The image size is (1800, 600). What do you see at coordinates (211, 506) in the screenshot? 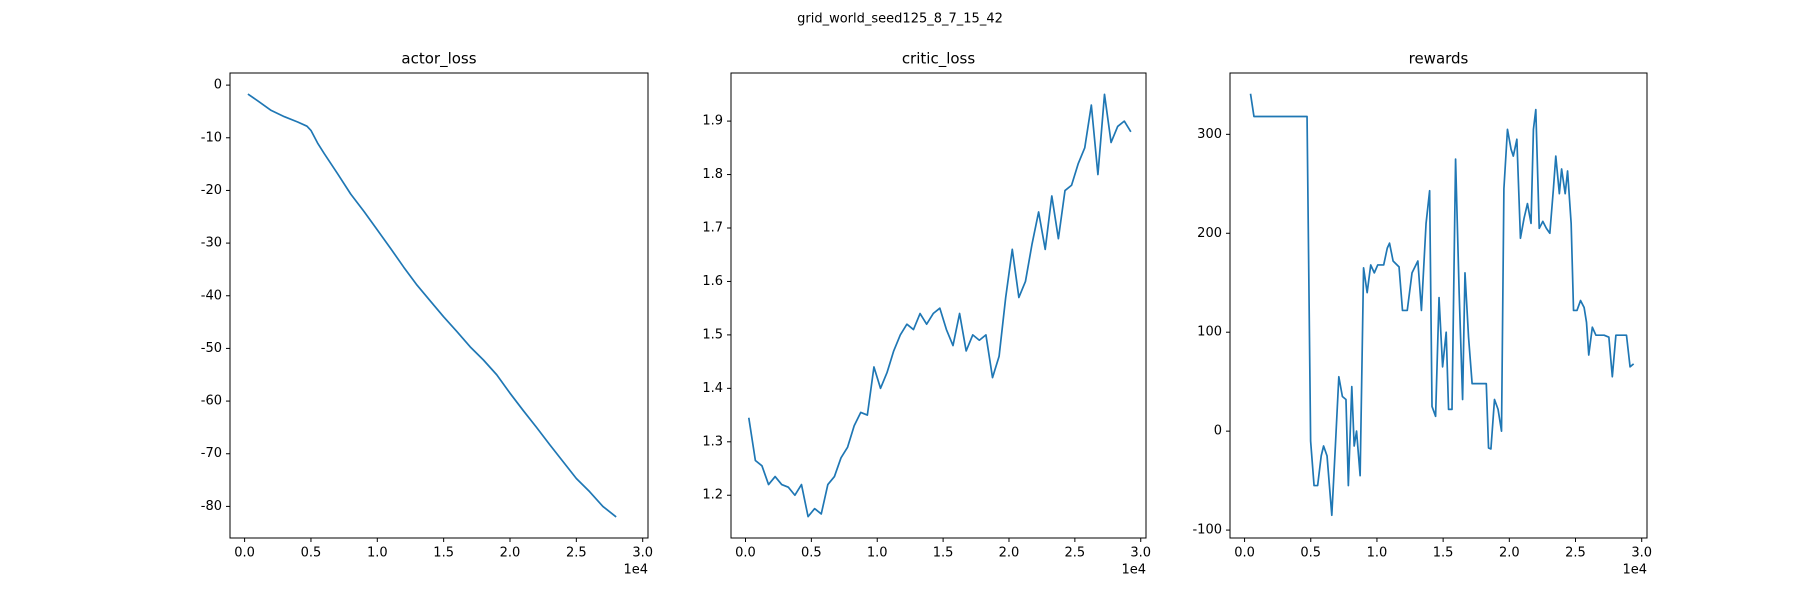
I see `y-tick-label: -80` at bounding box center [211, 506].